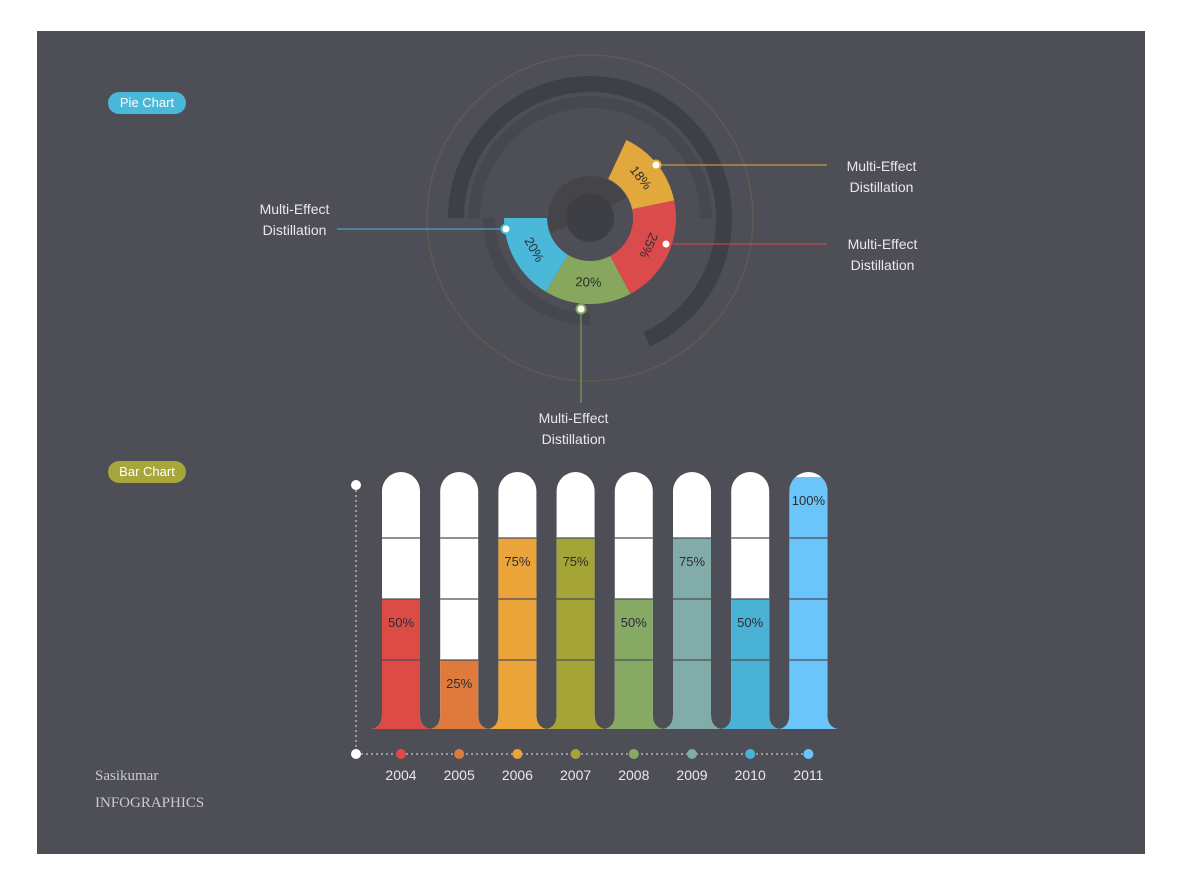 This screenshot has width=1181, height=886. Describe the element at coordinates (356, 754) in the screenshot. I see `bar-origin-dot` at that location.